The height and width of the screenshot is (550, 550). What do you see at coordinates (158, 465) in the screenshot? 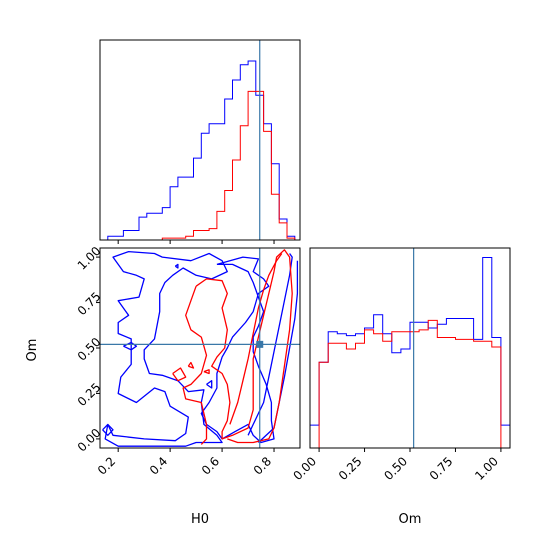
I see `h0-xtick-label: 0.4` at bounding box center [158, 465].